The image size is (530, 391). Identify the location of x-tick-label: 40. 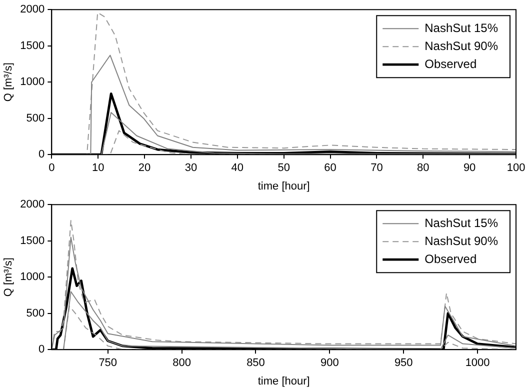
(237, 168).